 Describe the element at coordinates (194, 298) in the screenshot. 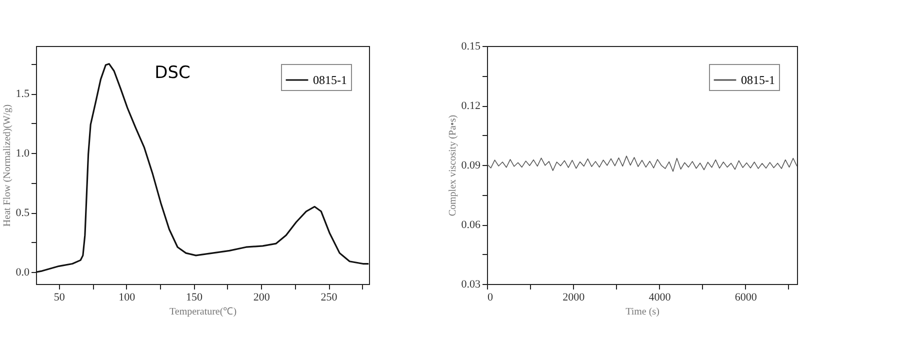

I see `x-tick-label: 150` at that location.